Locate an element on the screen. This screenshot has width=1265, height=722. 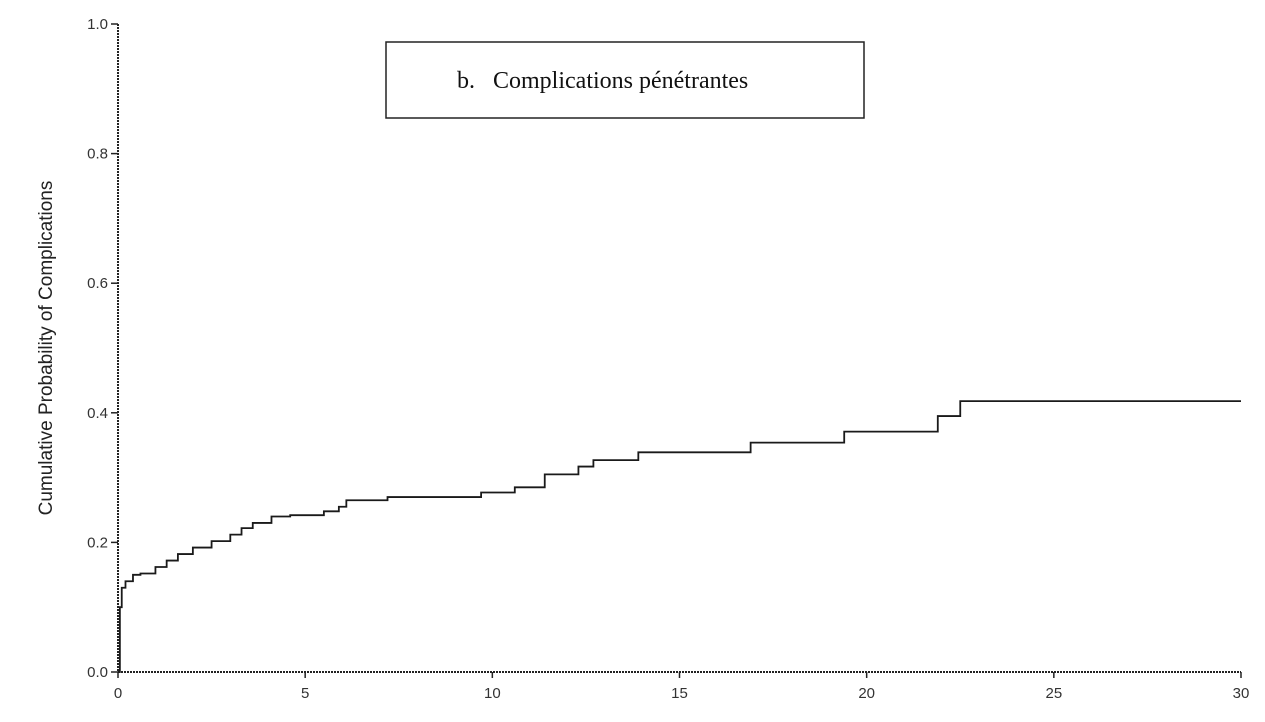
chart-title: b. Complications pénétrantes is located at coordinates (602, 81).